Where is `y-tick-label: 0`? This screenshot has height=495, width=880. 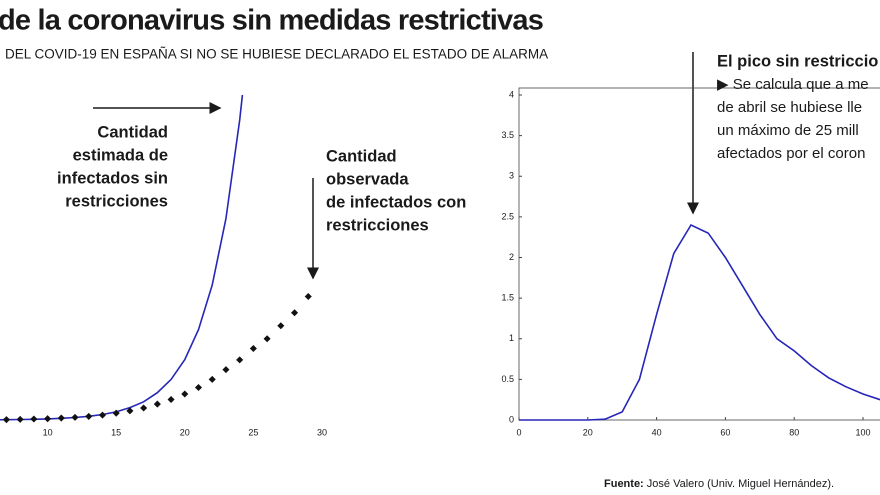
y-tick-label: 0 is located at coordinates (511, 419).